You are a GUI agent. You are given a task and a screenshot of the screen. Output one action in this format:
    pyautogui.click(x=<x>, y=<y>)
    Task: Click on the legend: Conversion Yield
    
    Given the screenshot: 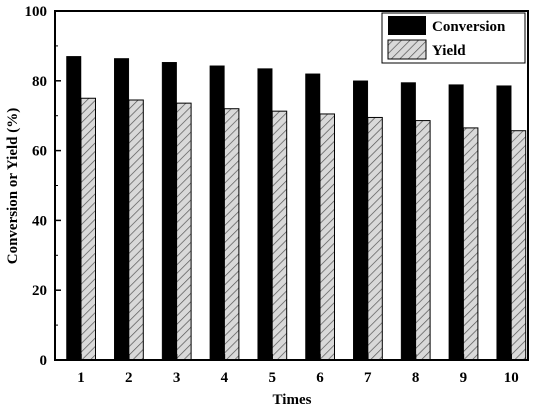 What is the action you would take?
    pyautogui.click(x=453, y=38)
    